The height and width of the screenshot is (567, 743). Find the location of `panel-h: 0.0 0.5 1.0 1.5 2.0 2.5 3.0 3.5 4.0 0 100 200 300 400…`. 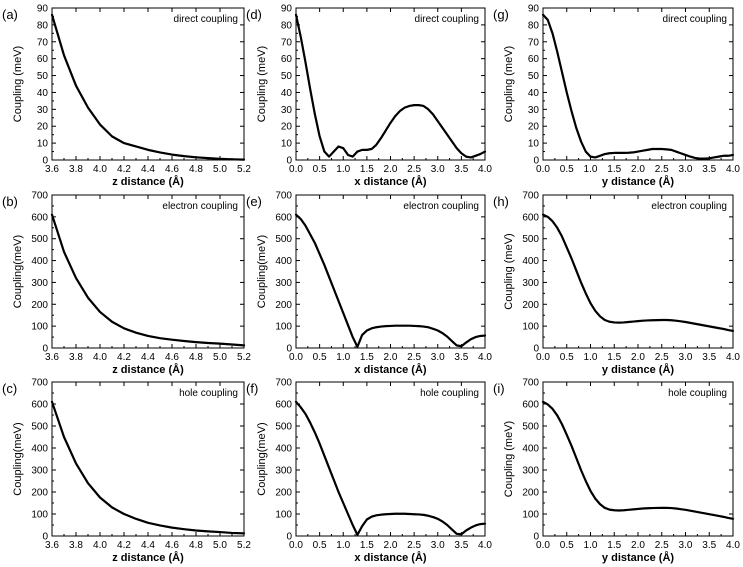

panel-h: 0.0 0.5 1.0 1.5 2.0 2.5 3.0 3.5 4.0 0 100 200 300 400… is located at coordinates (616, 284).